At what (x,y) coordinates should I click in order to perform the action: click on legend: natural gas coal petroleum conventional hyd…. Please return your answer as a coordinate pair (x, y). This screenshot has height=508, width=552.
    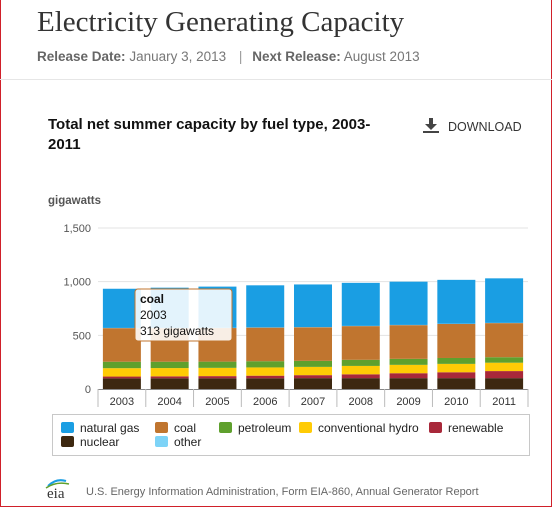
    Looking at the image, I should click on (291, 435).